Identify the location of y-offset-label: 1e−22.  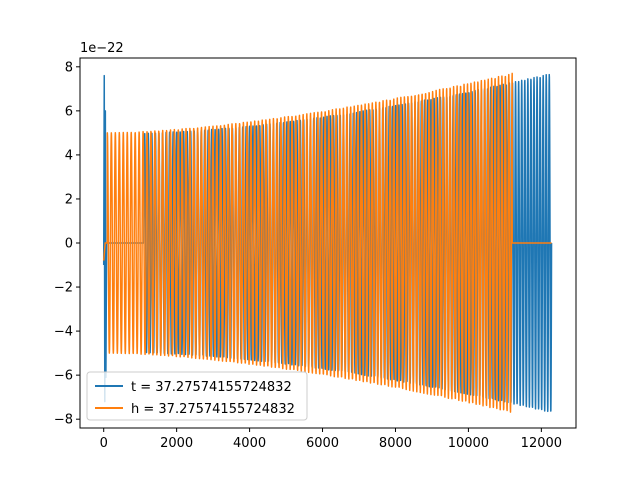
(102, 48).